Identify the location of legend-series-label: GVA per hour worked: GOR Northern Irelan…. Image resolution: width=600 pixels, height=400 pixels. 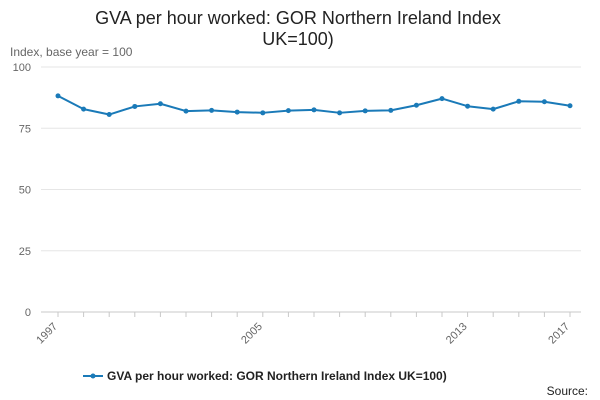
(277, 376).